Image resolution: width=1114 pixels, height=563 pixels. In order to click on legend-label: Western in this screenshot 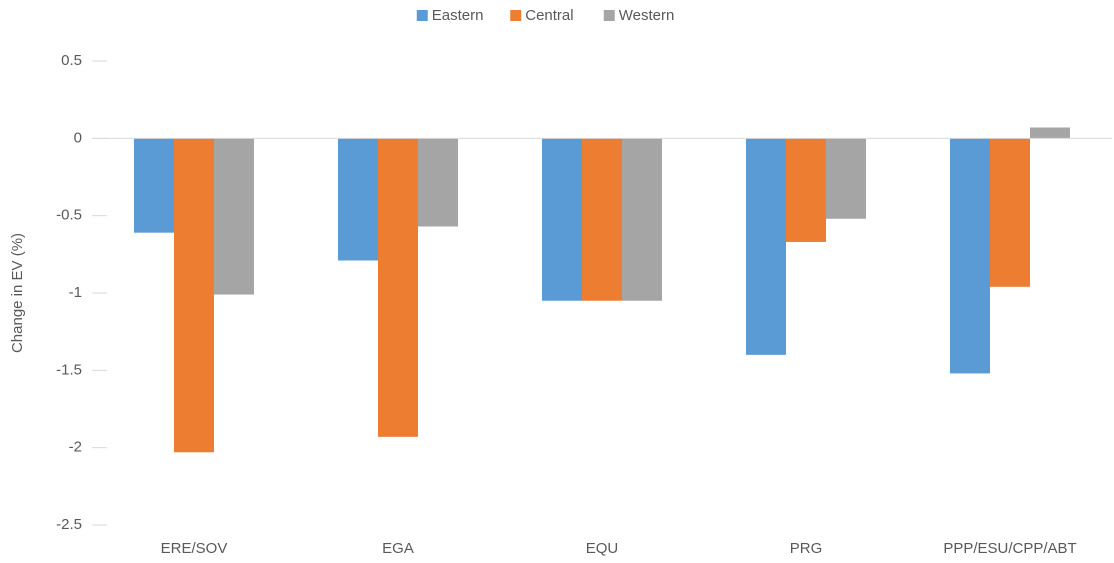, I will do `click(647, 15)`.